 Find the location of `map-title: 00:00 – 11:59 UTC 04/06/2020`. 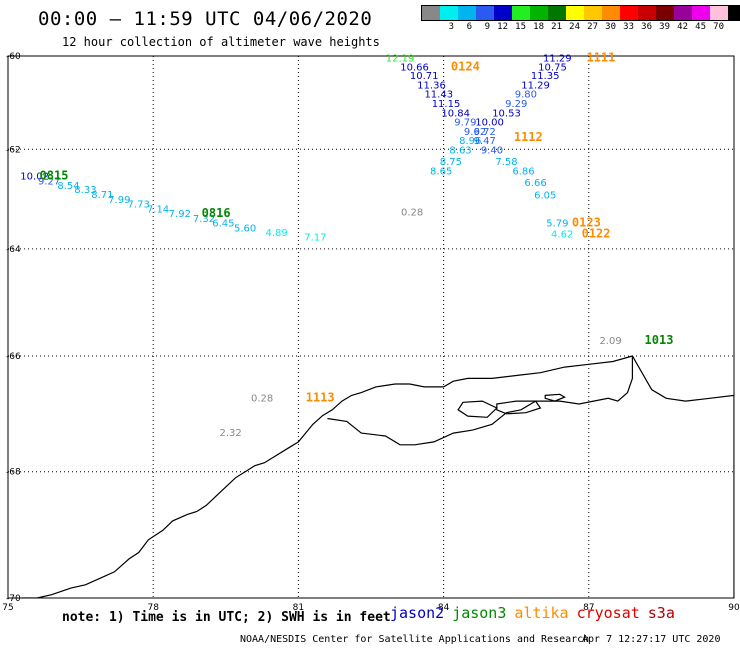

map-title: 00:00 – 11:59 UTC 04/06/2020 is located at coordinates (205, 19).